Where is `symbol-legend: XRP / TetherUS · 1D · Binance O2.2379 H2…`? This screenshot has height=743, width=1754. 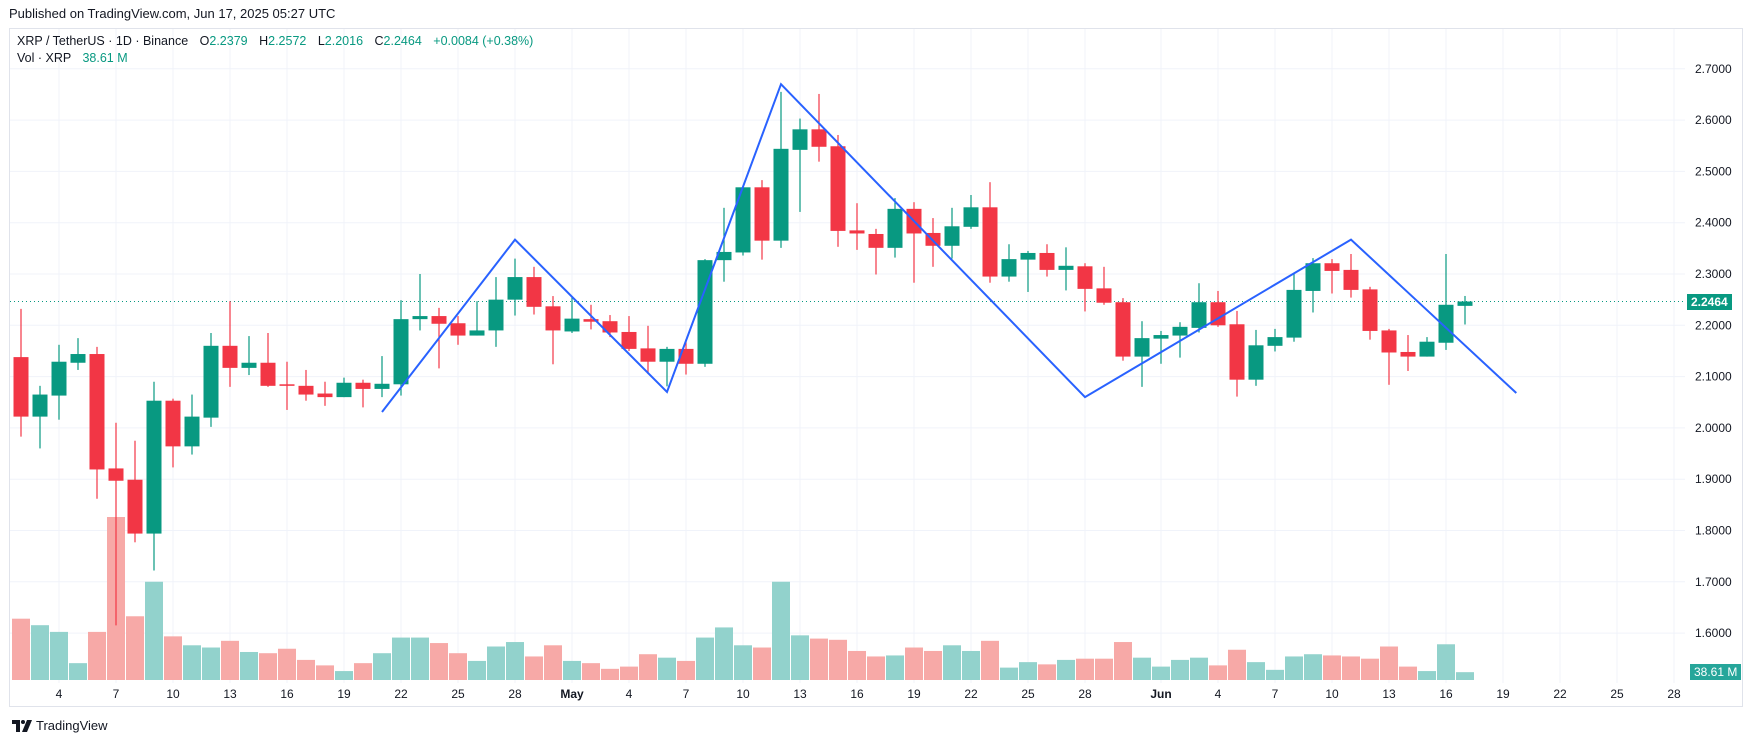 symbol-legend: XRP / TetherUS · 1D · Binance O2.2379 H2… is located at coordinates (275, 41).